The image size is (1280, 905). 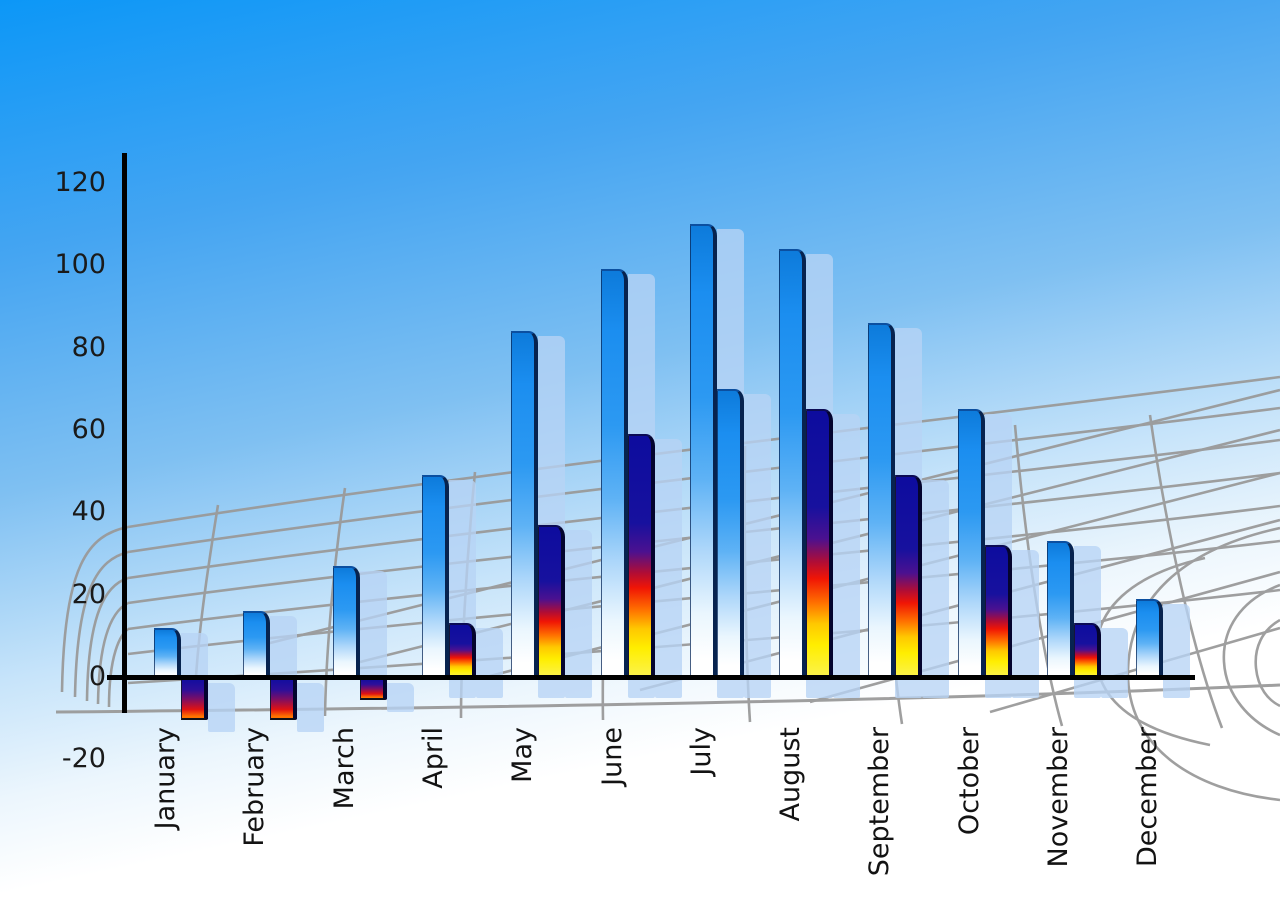 I want to click on y-tick-label-40: 40, so click(x=88, y=512).